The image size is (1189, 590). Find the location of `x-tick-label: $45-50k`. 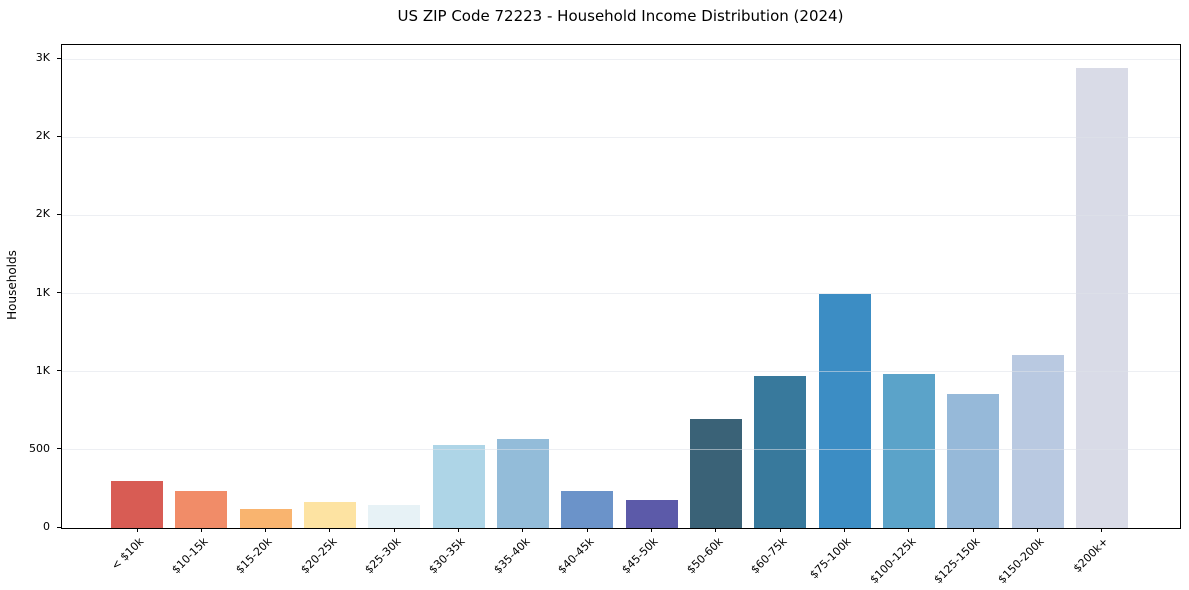

x-tick-label: $45-50k is located at coordinates (640, 556).